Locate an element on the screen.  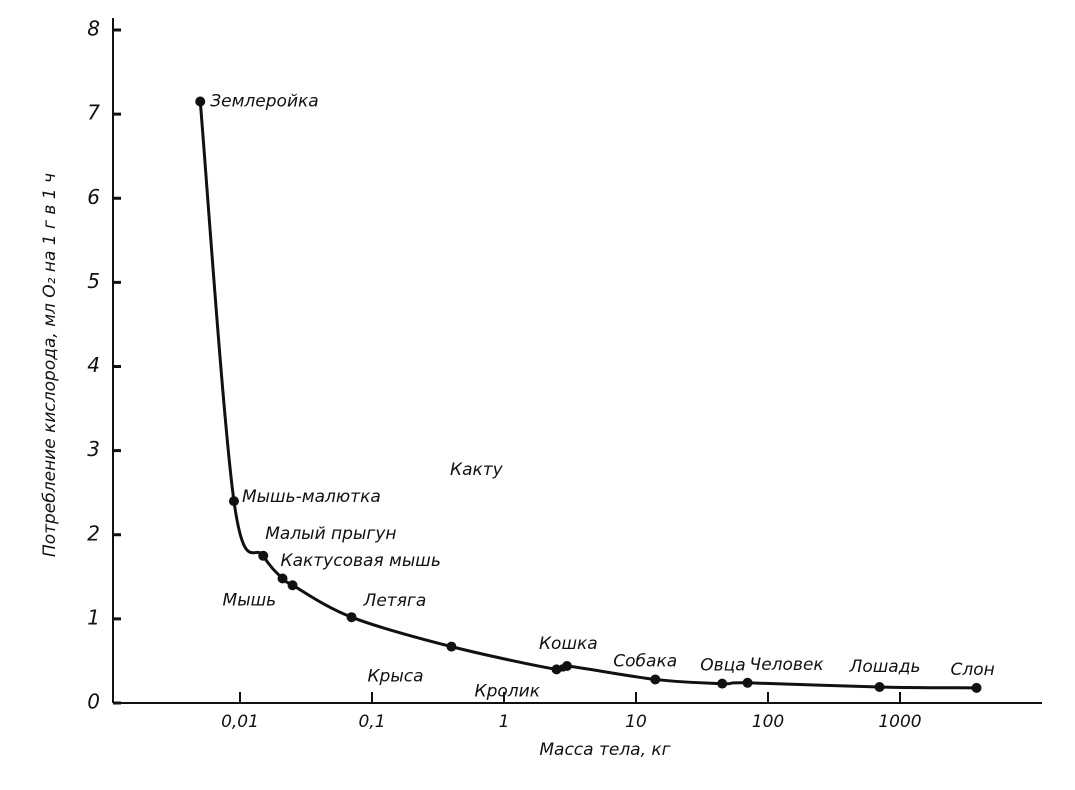
point-label: Малый прыгун is located at coordinates (330, 534).